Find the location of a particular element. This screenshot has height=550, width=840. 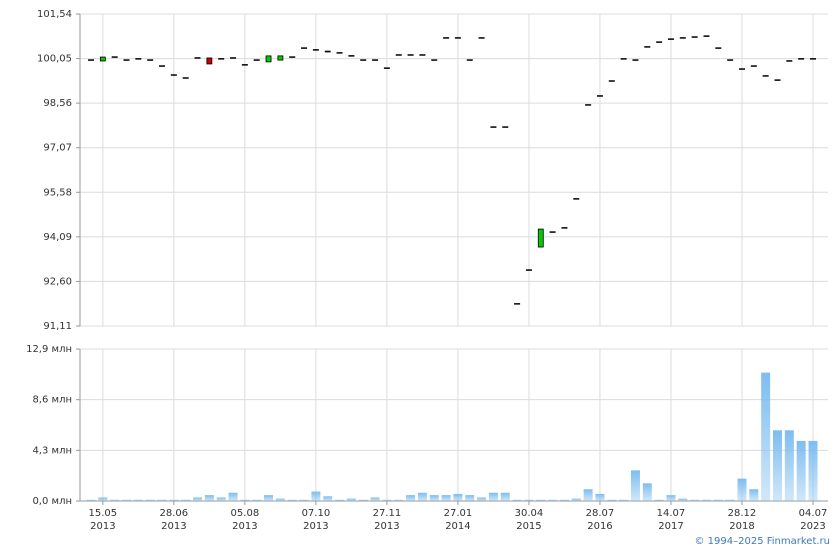

x-tick-label: 15.05 is located at coordinates (103, 513).